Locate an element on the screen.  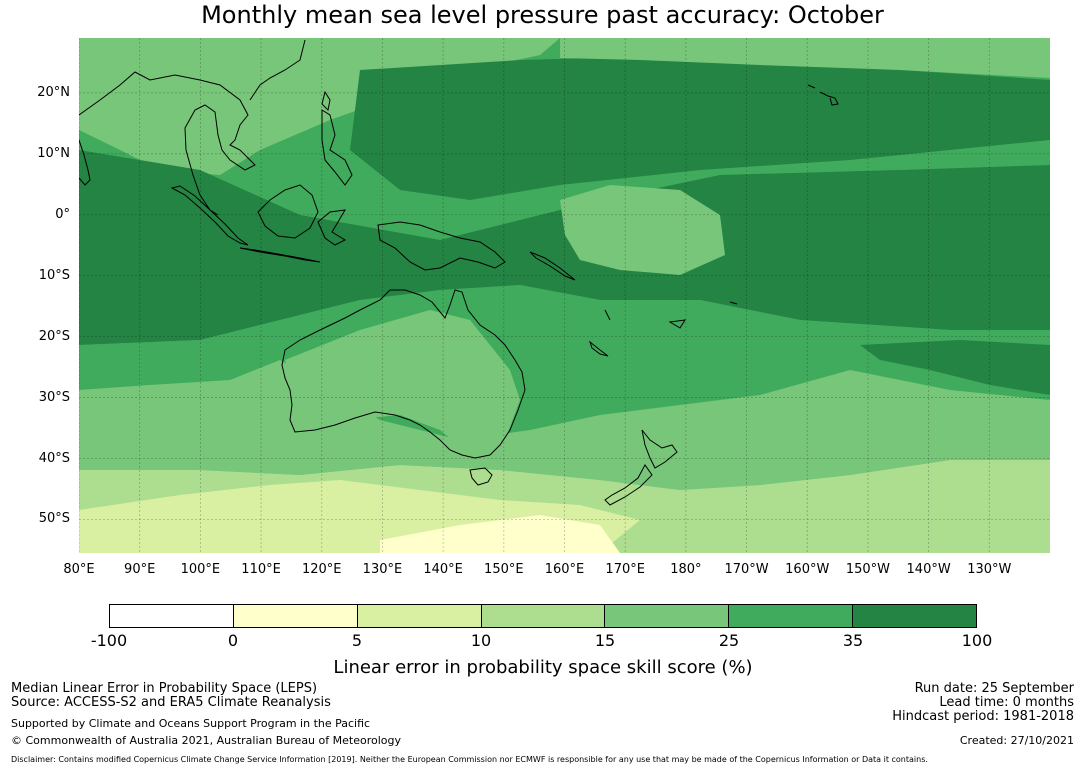
colorbar-tick-6: 35 is located at coordinates (853, 640).